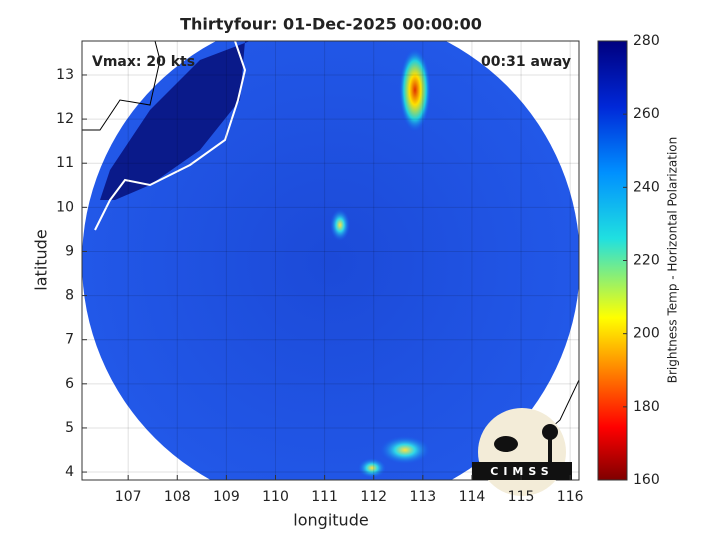 The image size is (720, 544). What do you see at coordinates (331, 24) in the screenshot?
I see `chart-title: Thirtyfour: 01-Dec-2025 00:00:00` at bounding box center [331, 24].